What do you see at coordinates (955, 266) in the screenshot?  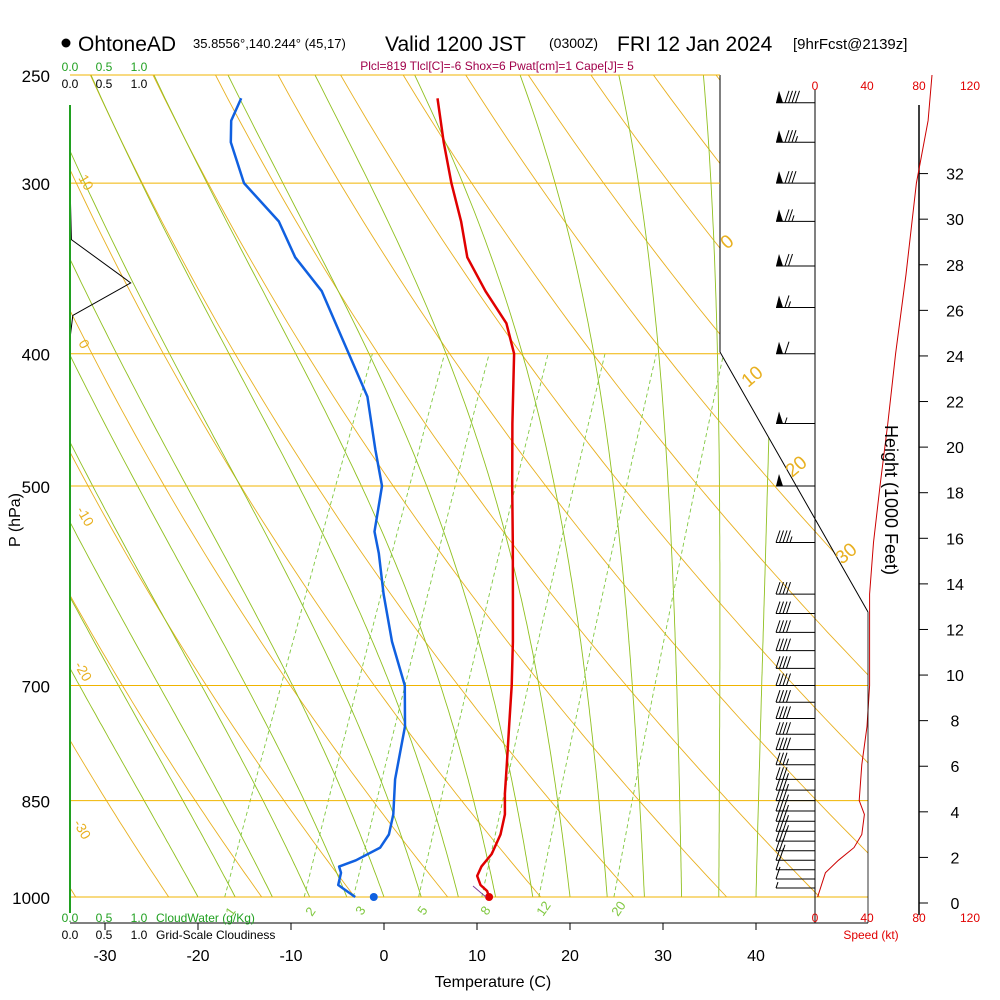 I see `height-tick-label: 28` at bounding box center [955, 266].